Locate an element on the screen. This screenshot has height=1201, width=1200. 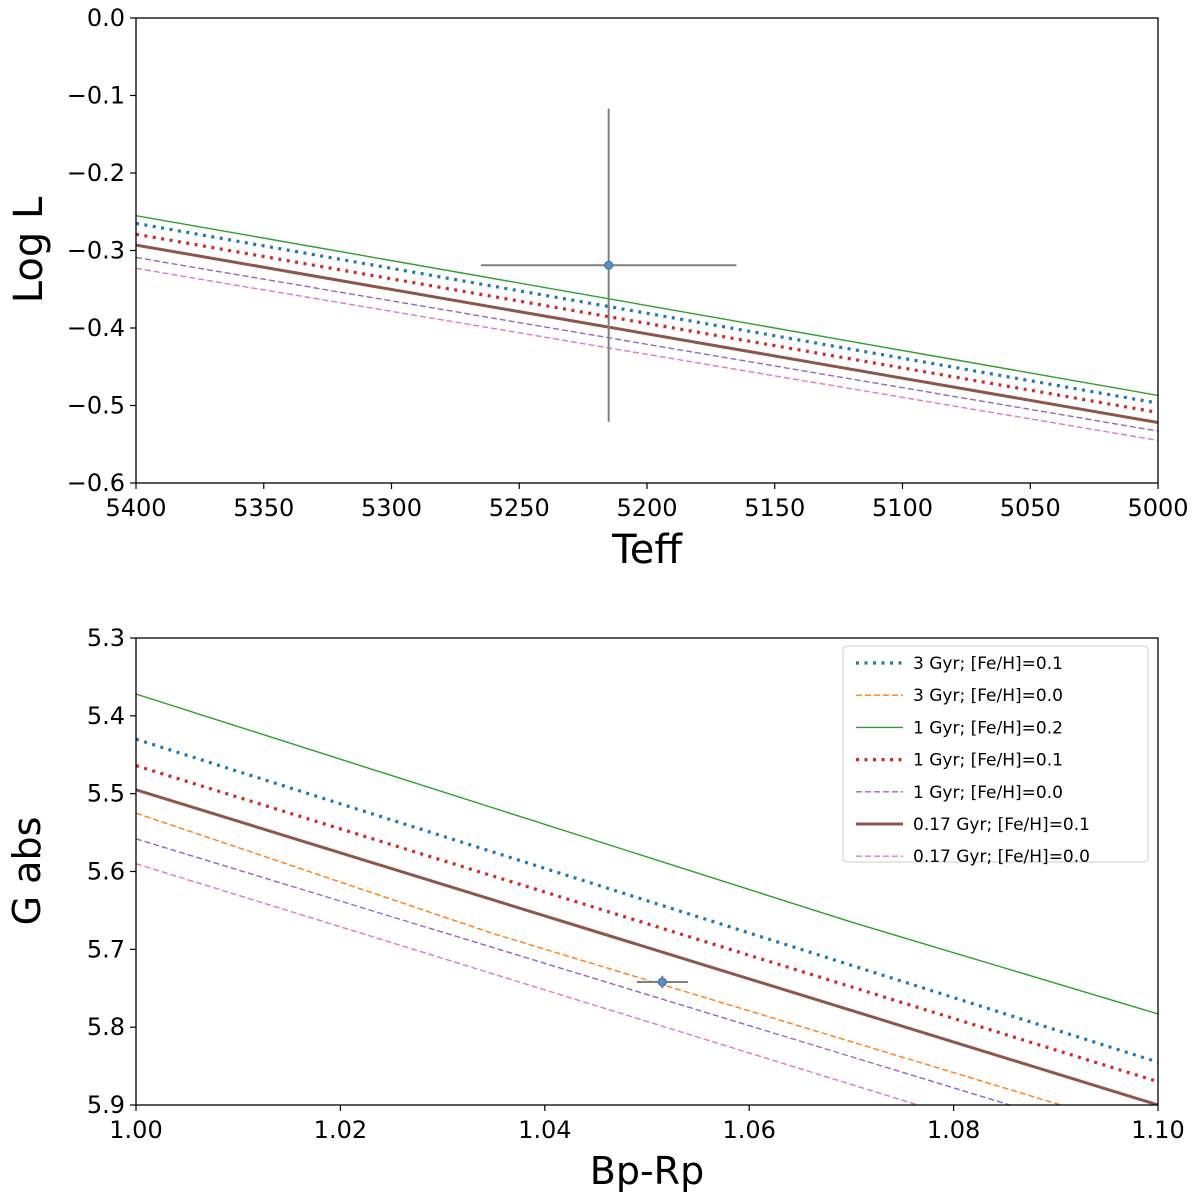
legend-label-0-17-gyr-fe-h-0-0: 0.17 Gyr; [Fe/H]=0.0 is located at coordinates (1001, 857).